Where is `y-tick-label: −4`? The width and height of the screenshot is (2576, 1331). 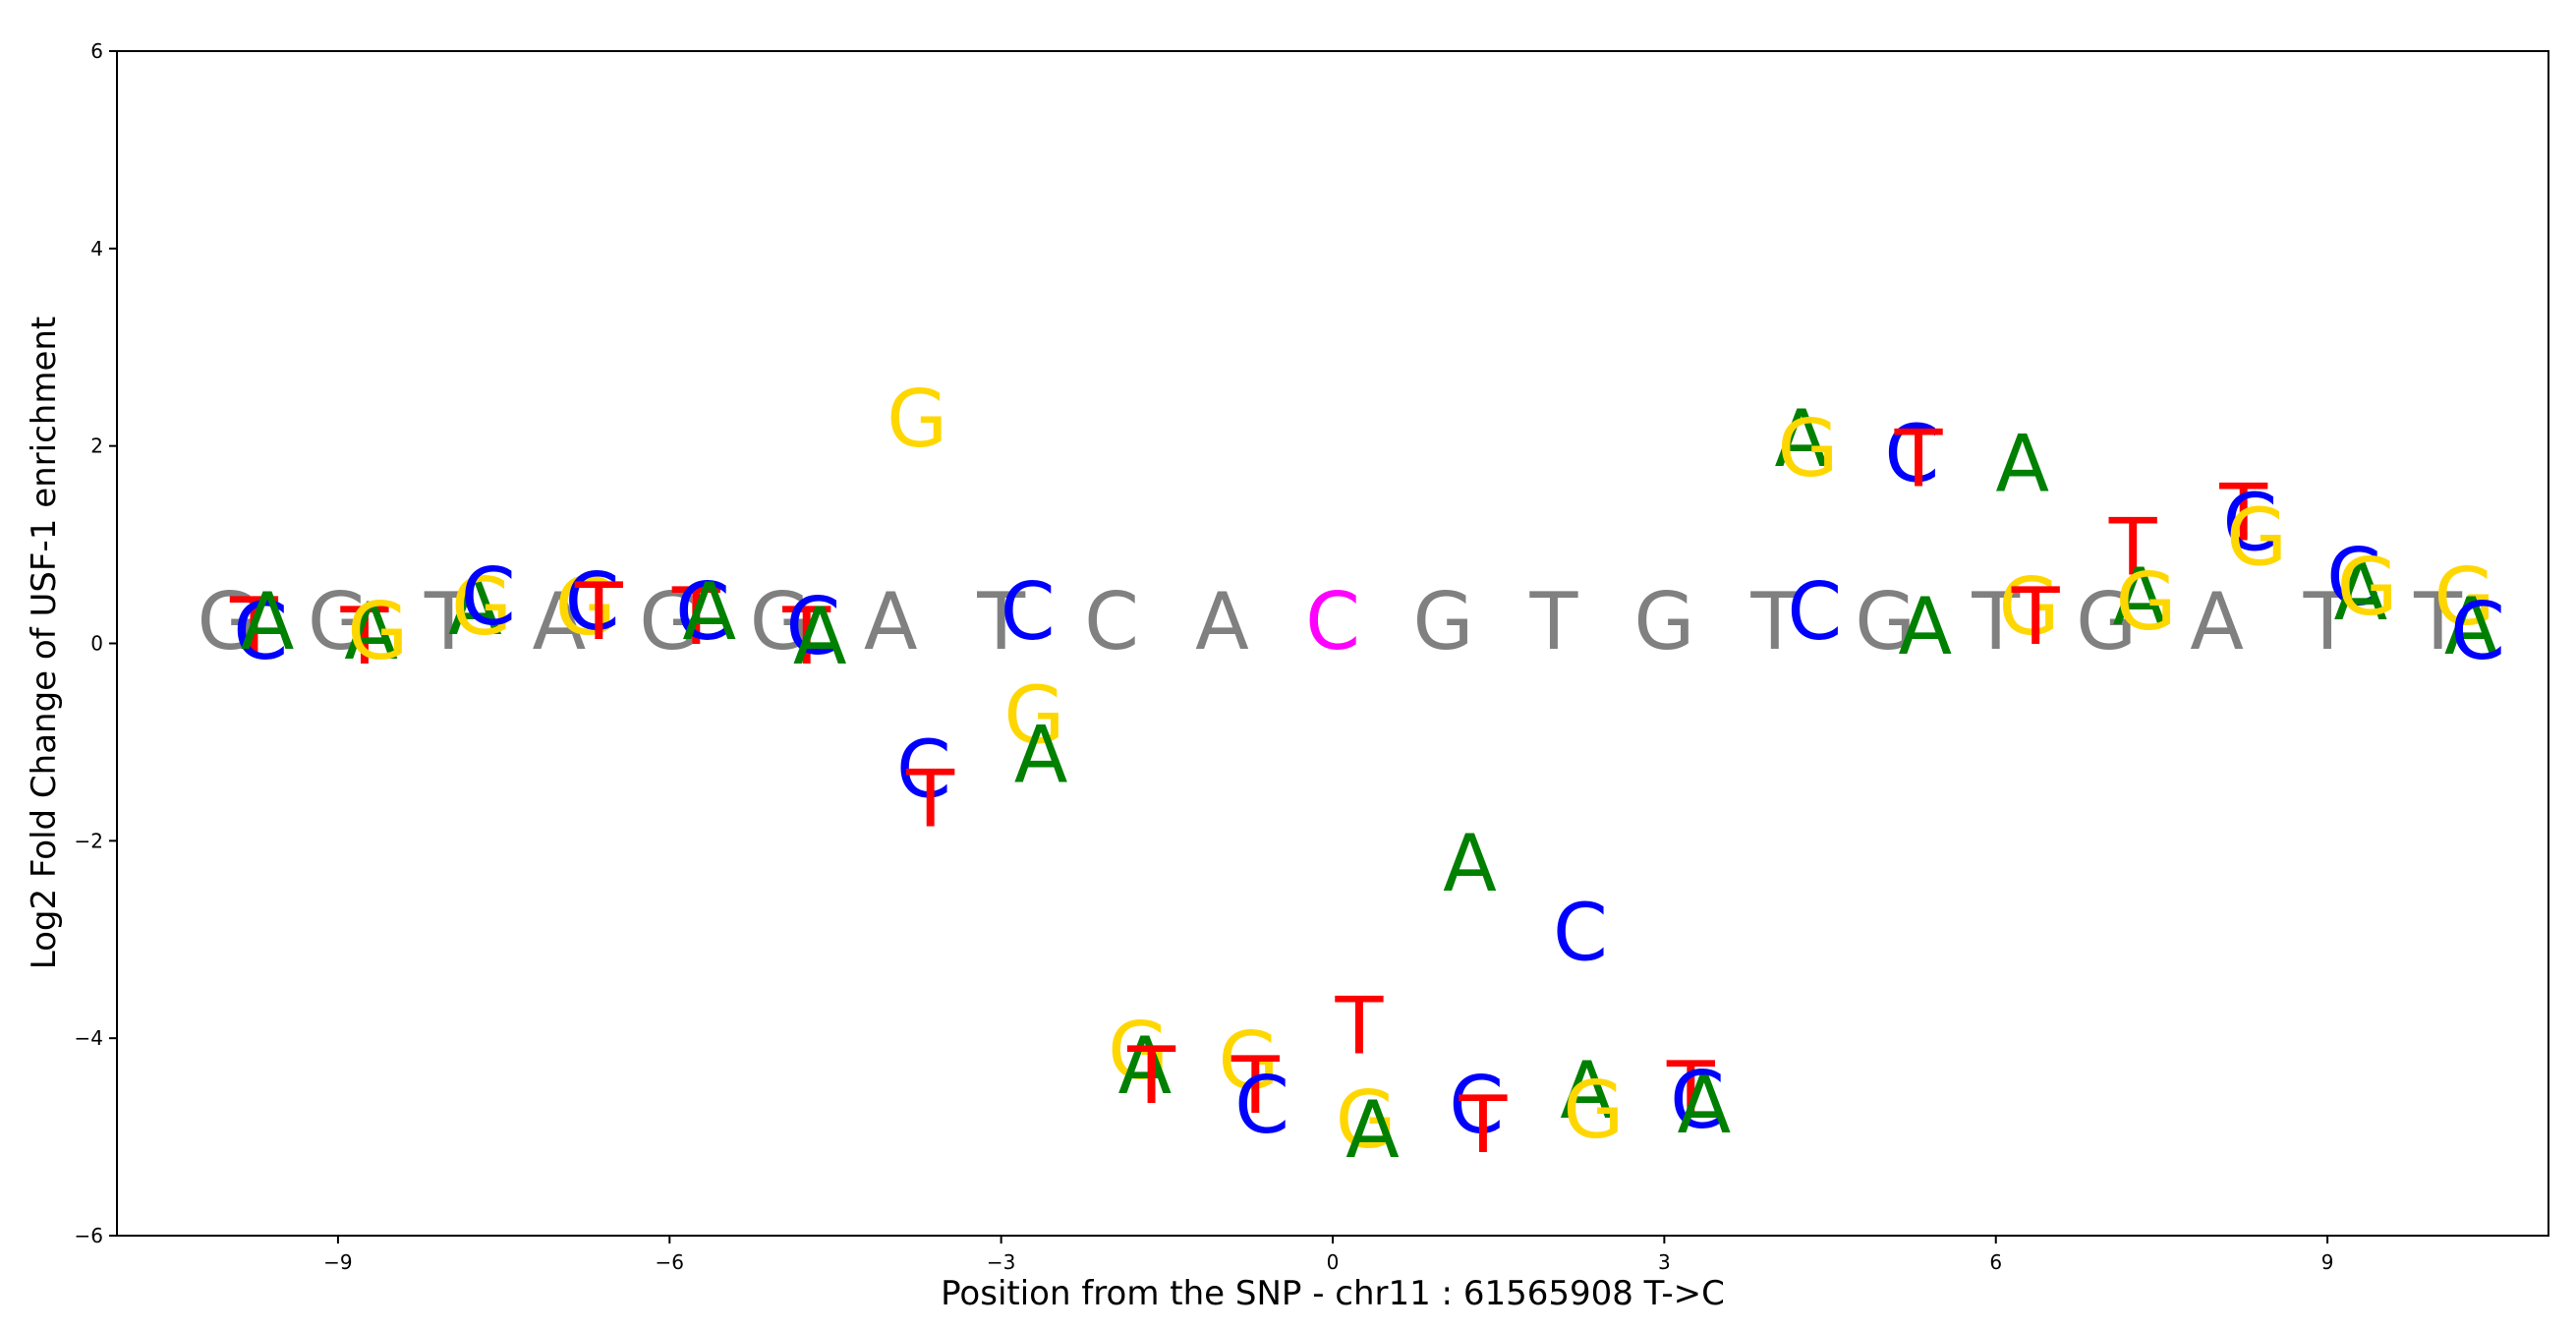 y-tick-label: −4 is located at coordinates (89, 1038).